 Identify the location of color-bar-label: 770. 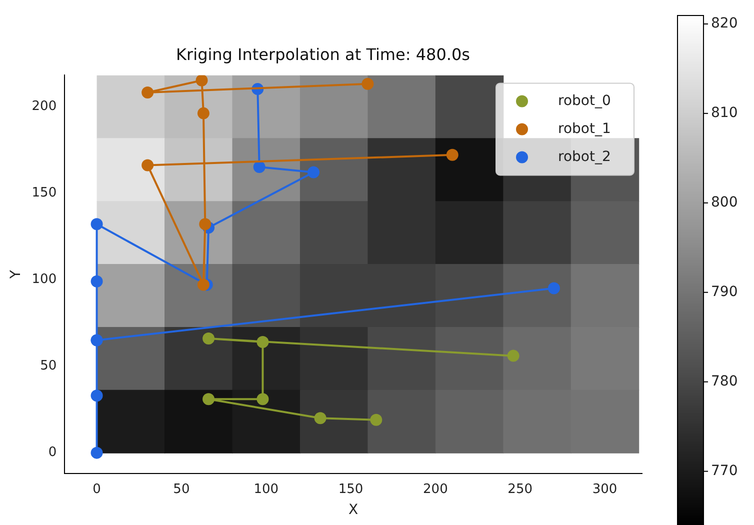
(724, 470).